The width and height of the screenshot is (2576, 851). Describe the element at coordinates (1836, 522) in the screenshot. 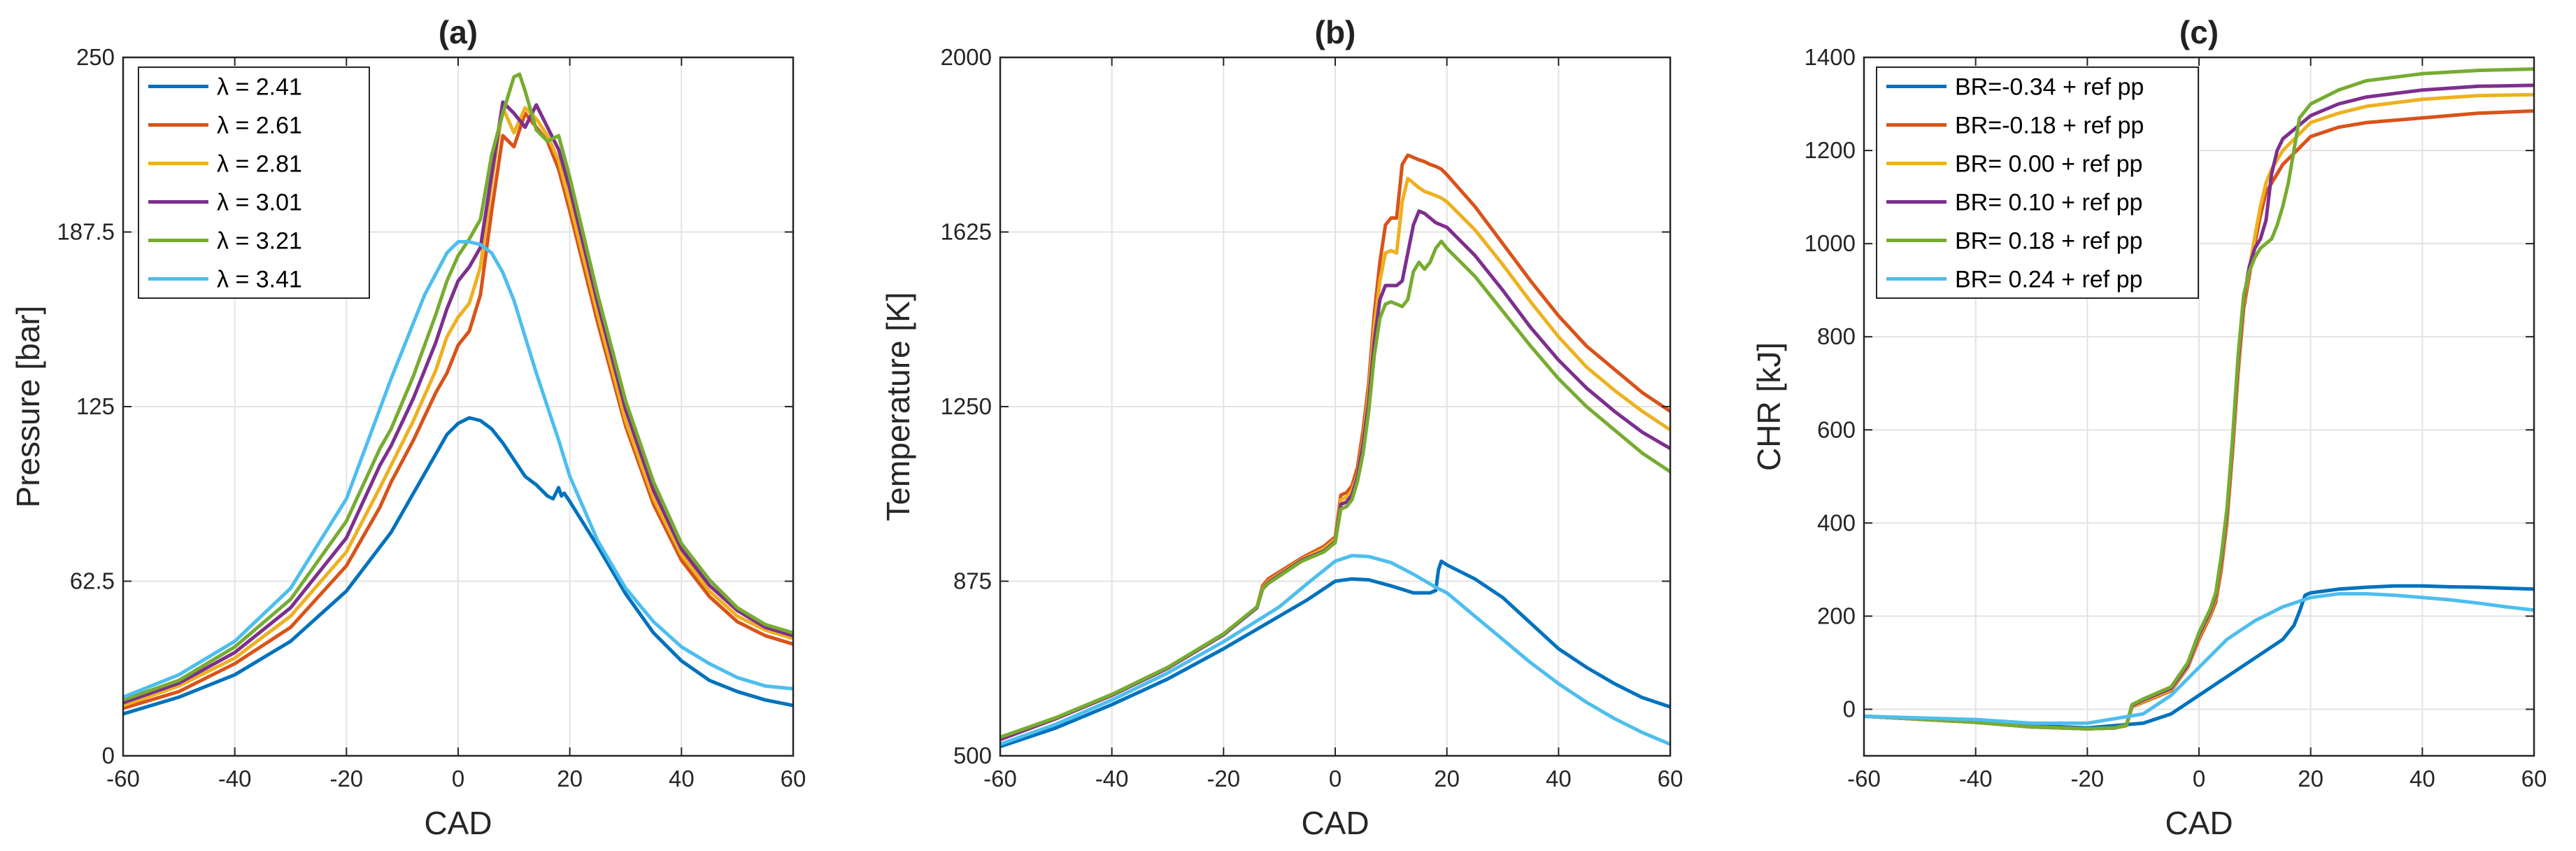

I see `y-tick-label: 400` at that location.